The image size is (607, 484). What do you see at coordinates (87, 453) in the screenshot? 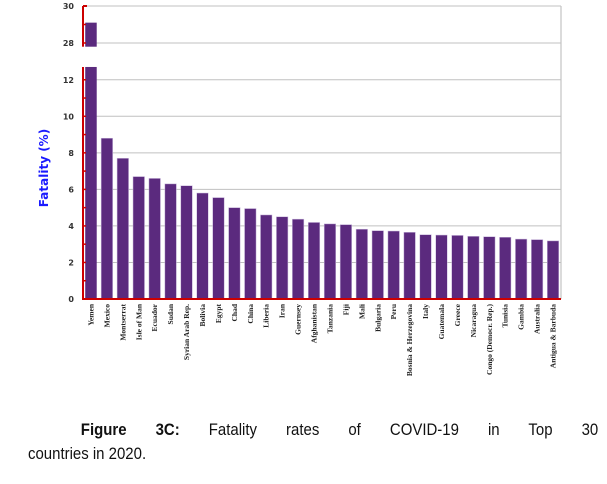
I see `caption-text-2: countries in 2020.` at bounding box center [87, 453].